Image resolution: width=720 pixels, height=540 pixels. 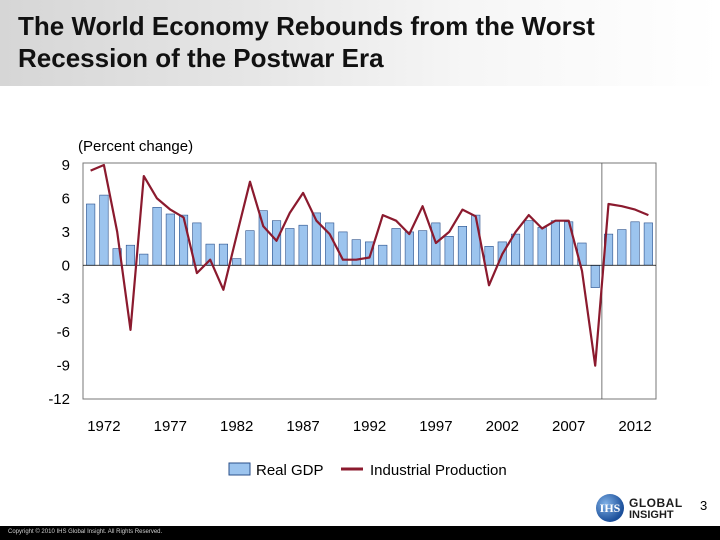 I want to click on y-tick-label: 0, so click(x=66, y=265).